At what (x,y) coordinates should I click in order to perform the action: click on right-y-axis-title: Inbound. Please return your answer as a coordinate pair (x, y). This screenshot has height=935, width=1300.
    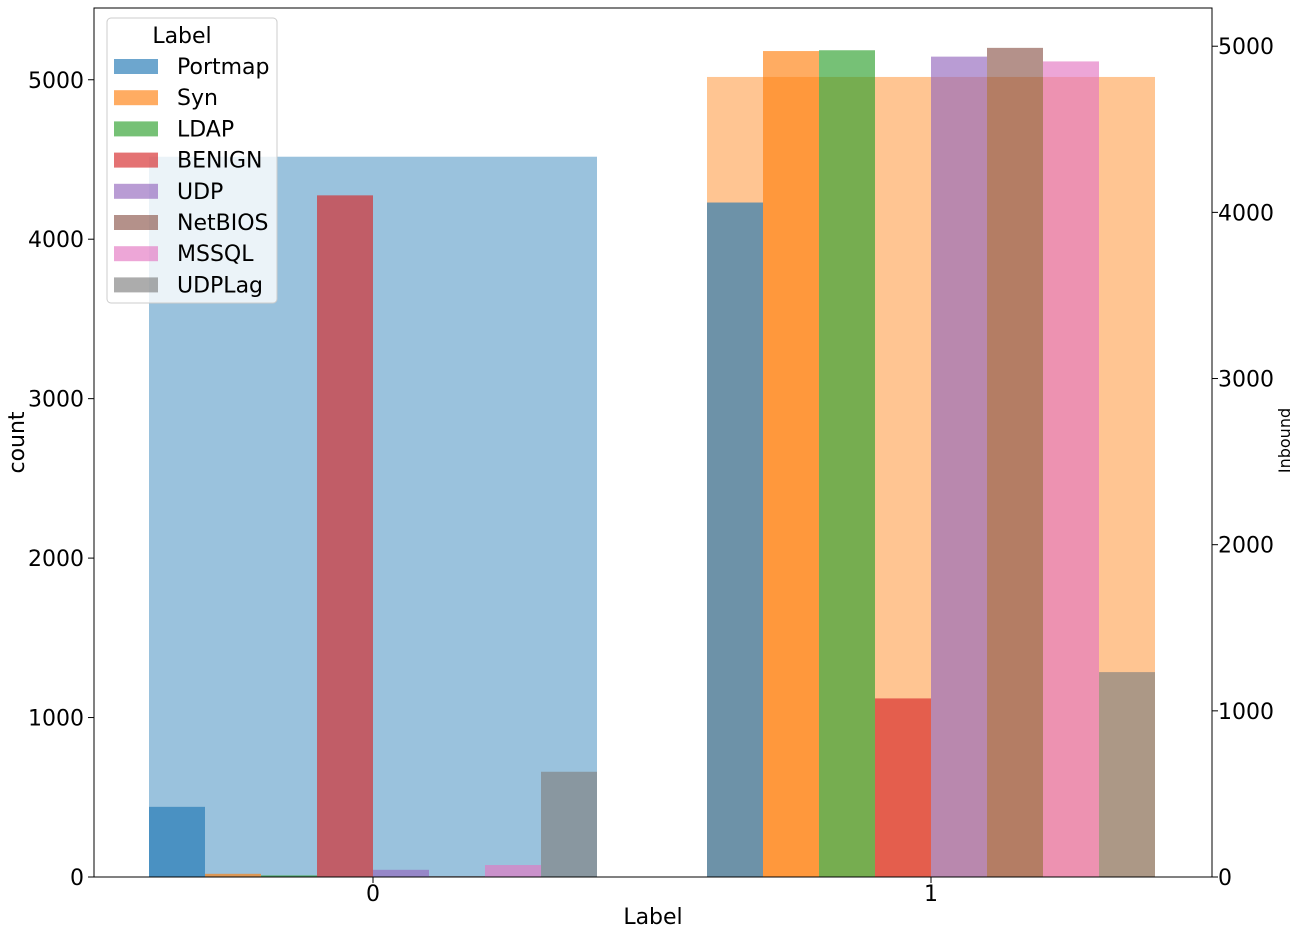
    Looking at the image, I should click on (1284, 440).